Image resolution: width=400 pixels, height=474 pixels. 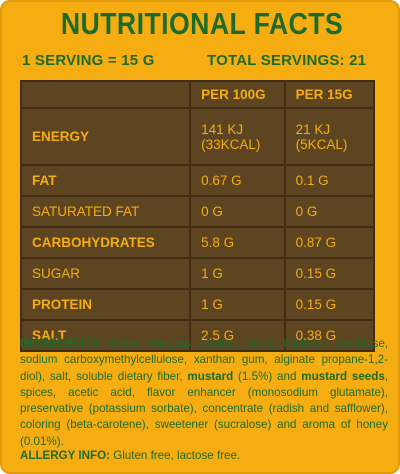 What do you see at coordinates (321, 144) in the screenshot?
I see `energy-kcal-15g: (5KCAL)` at bounding box center [321, 144].